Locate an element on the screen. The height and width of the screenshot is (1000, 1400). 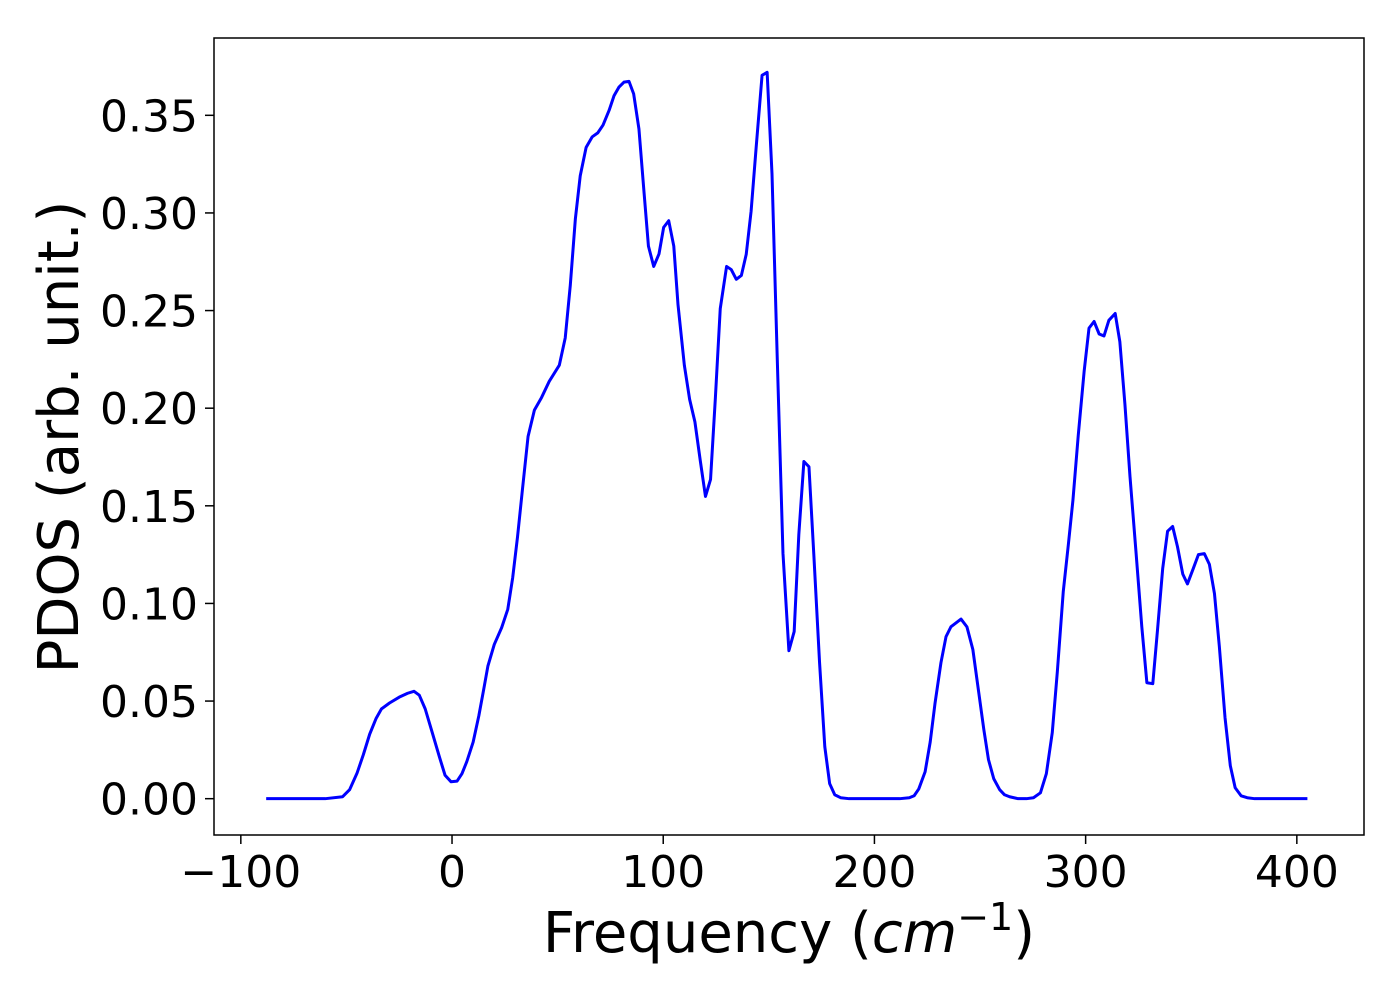
x-label-part: Frequency ( is located at coordinates (707, 933).